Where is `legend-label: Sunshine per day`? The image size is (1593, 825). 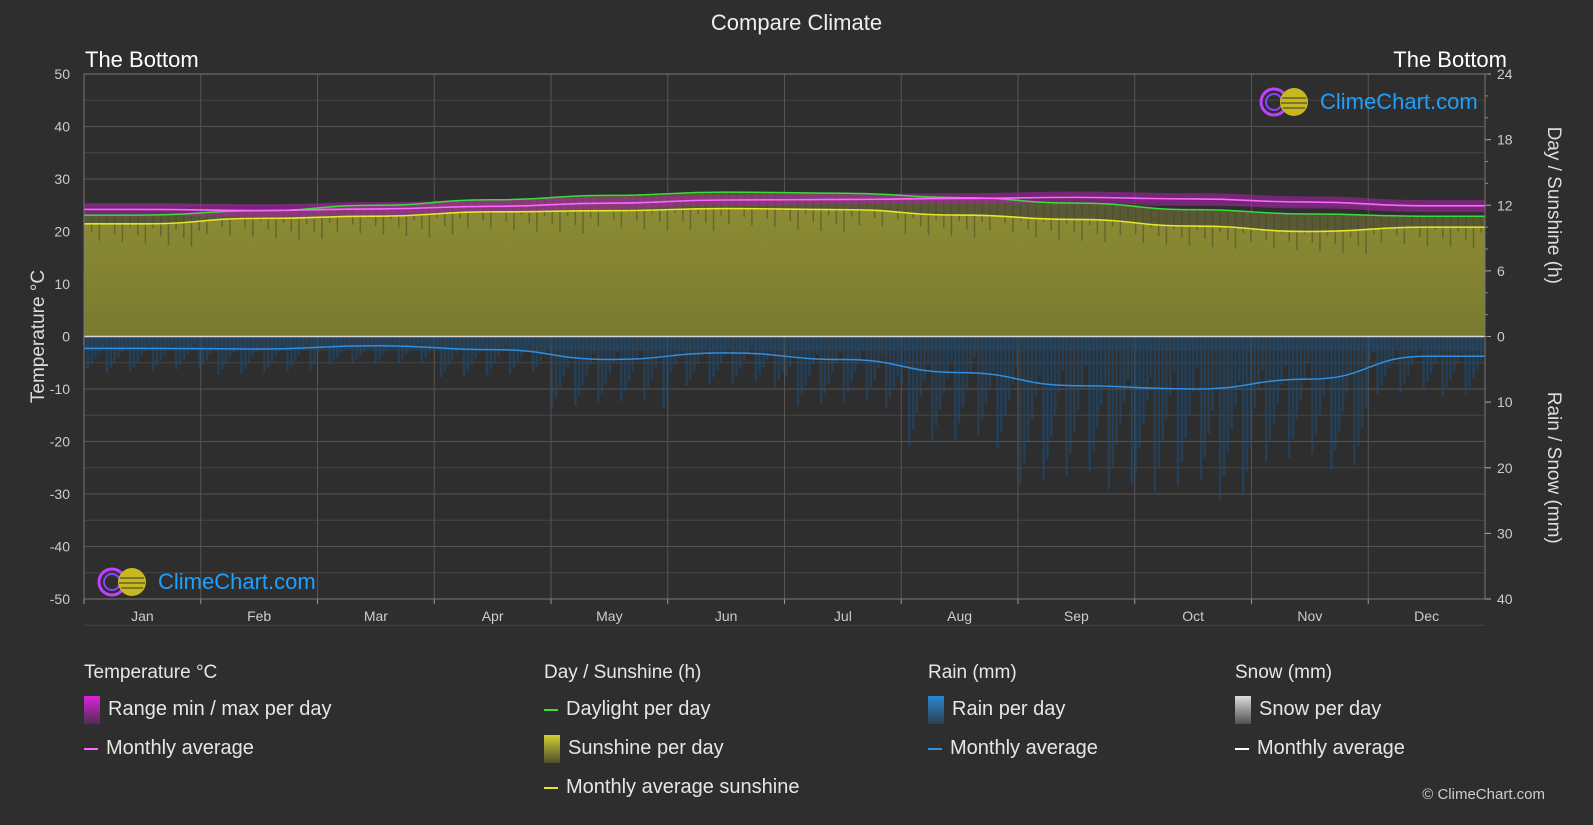 legend-label: Sunshine per day is located at coordinates (646, 748).